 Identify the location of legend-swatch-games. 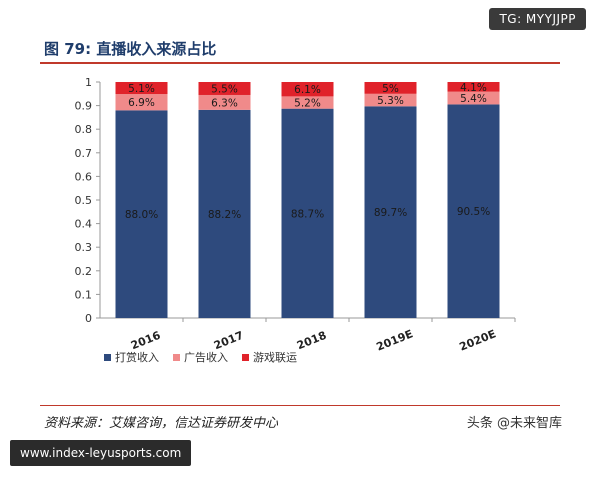
(245, 357).